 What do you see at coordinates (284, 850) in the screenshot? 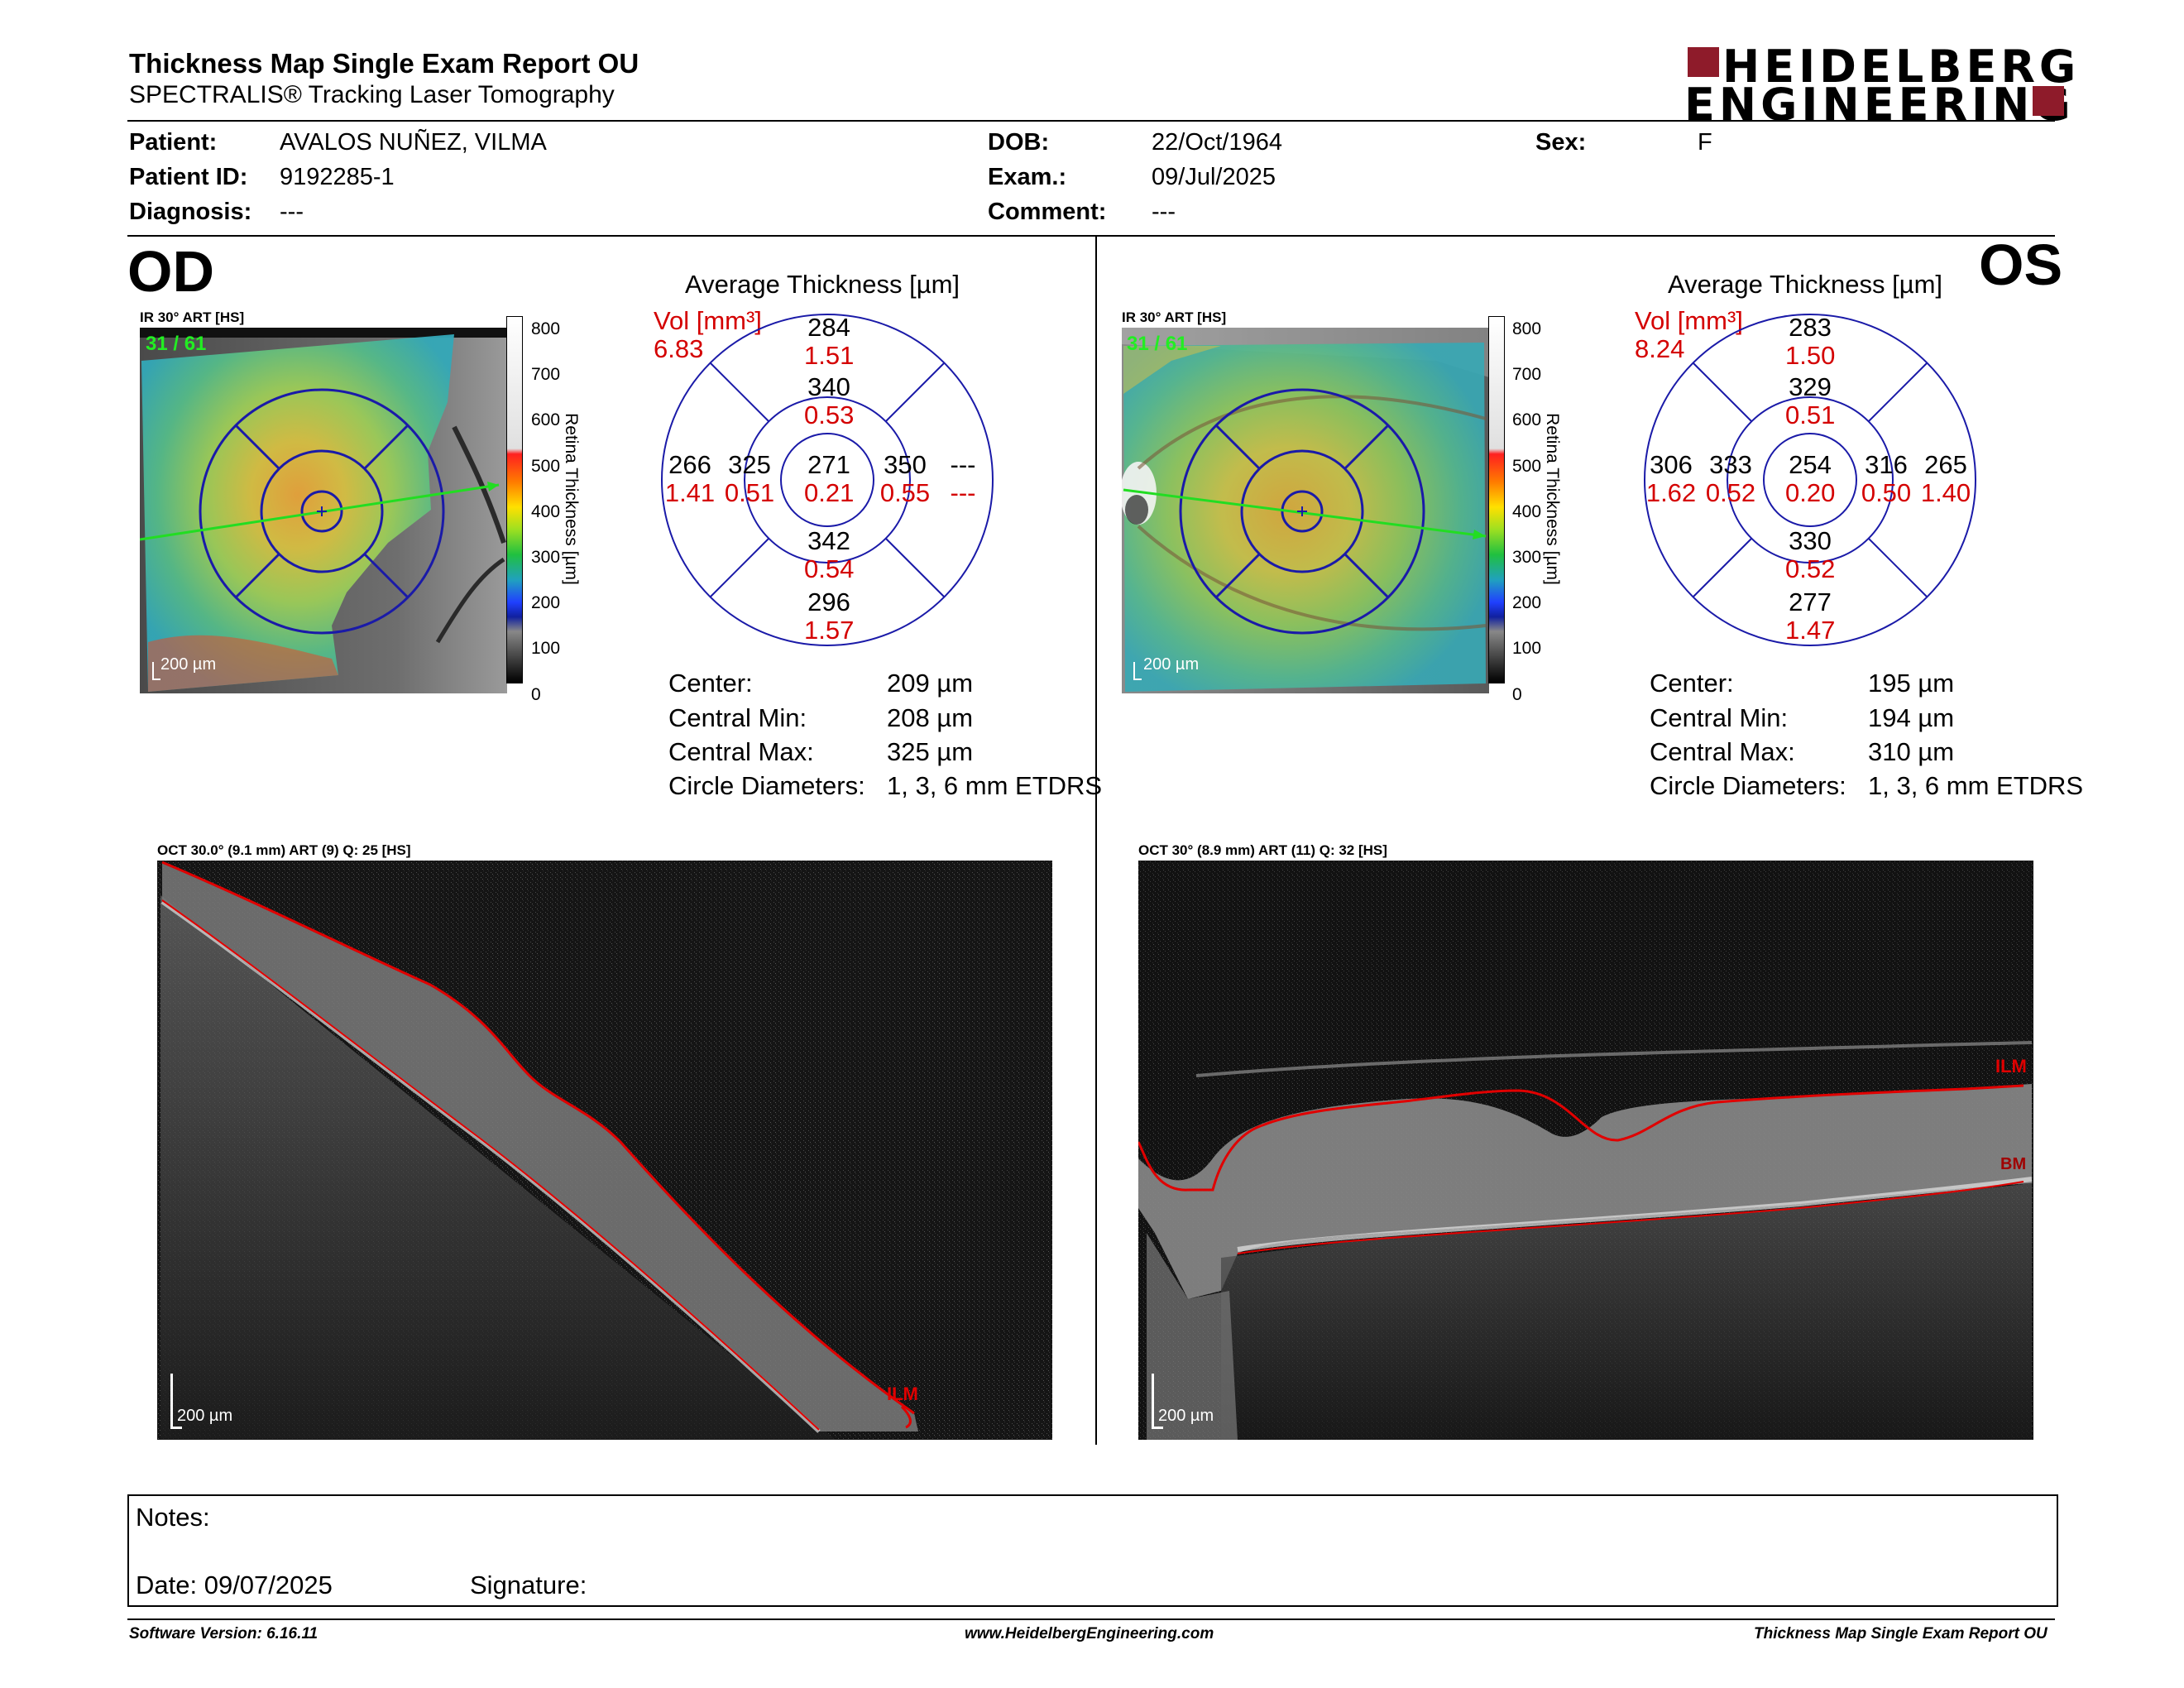
I see `od-oct-caption: OCT 30.0° (9.1 mm) ART (9) Q: 25 [HS]` at bounding box center [284, 850].